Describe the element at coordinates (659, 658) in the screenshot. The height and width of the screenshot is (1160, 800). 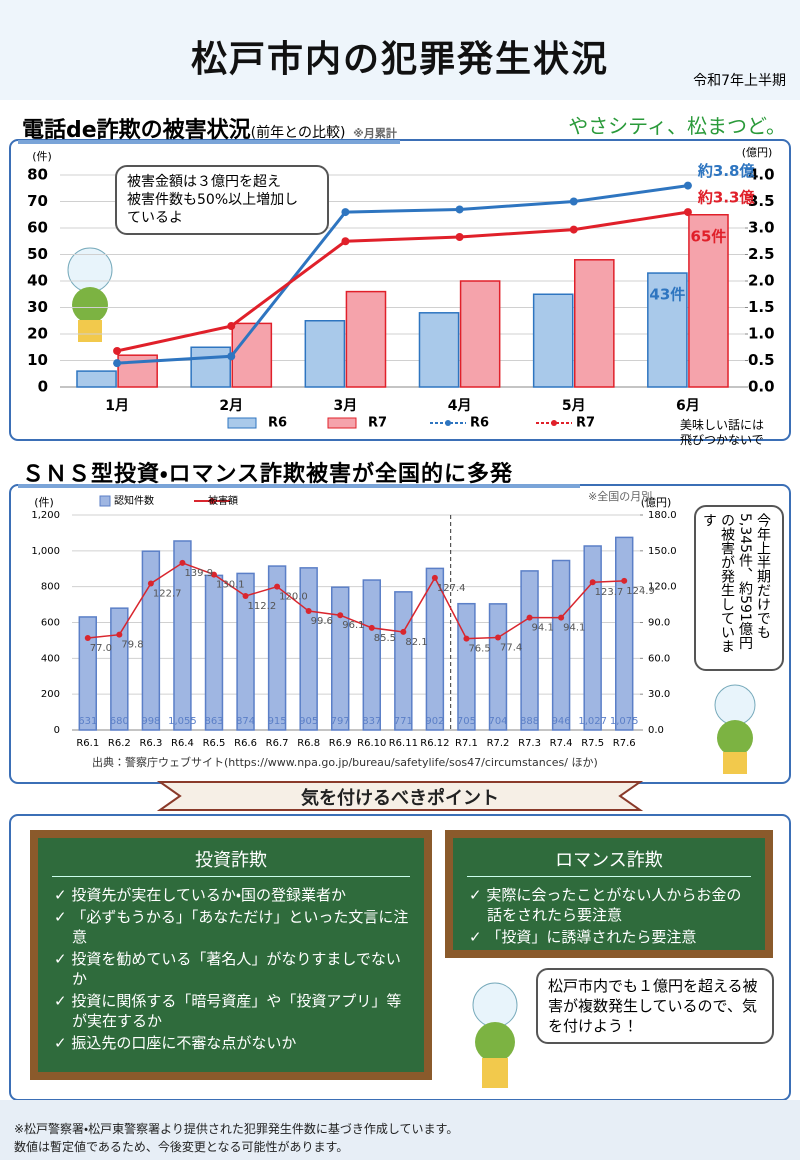
I see `y2-tick-label: 60.0` at that location.